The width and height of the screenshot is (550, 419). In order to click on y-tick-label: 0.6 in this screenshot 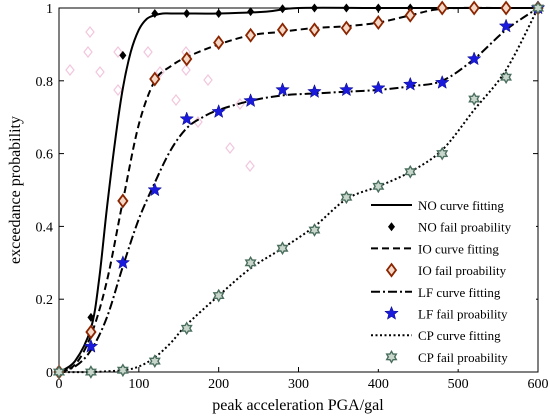, I will do `click(45, 155)`.